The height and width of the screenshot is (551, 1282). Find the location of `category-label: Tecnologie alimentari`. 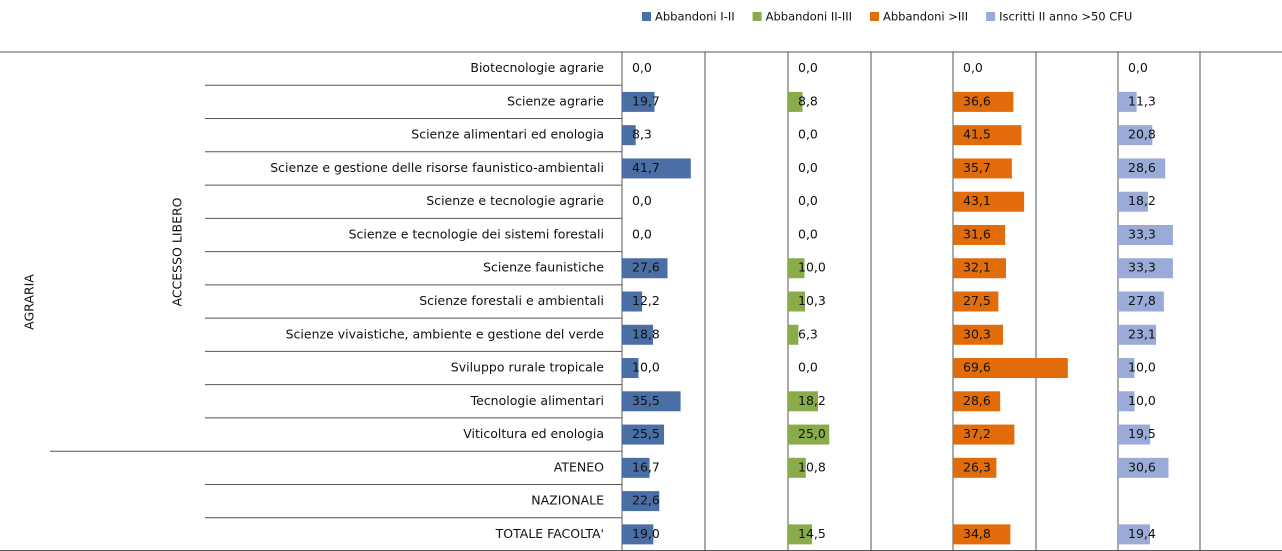

category-label: Tecnologie alimentari is located at coordinates (537, 400).